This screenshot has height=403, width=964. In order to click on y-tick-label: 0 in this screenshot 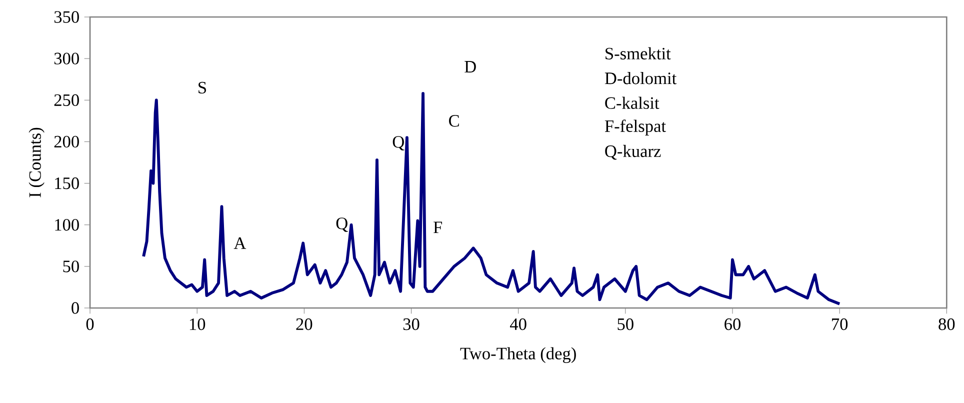, I will do `click(75, 308)`.